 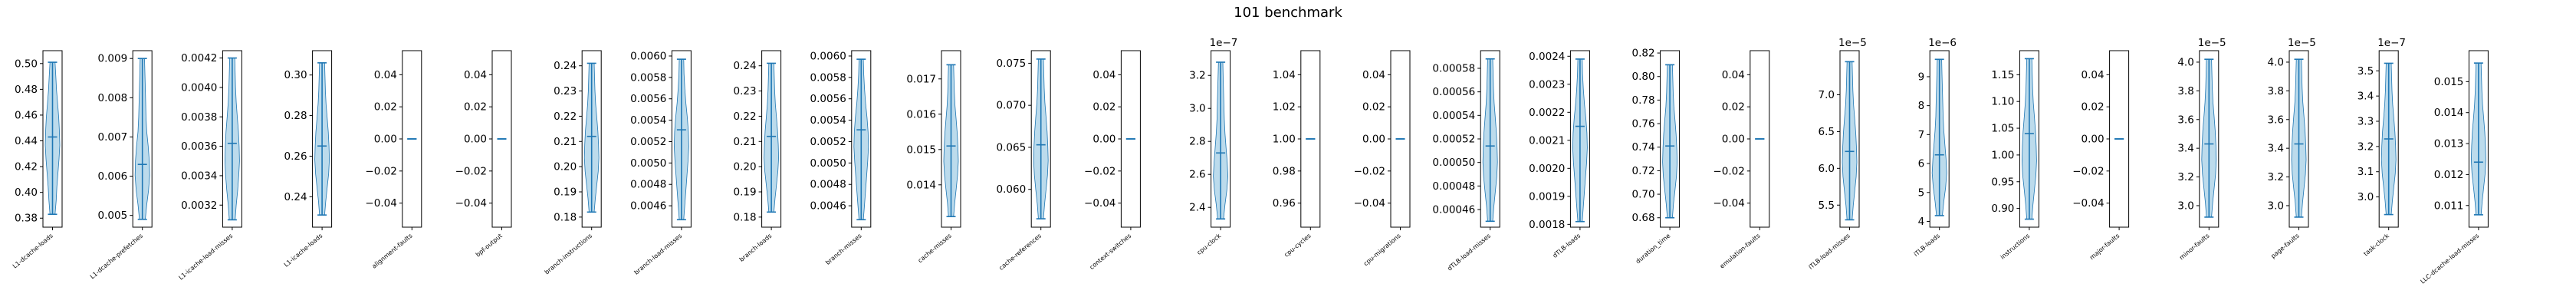 I want to click on x-label: cache-misses, so click(x=935, y=249).